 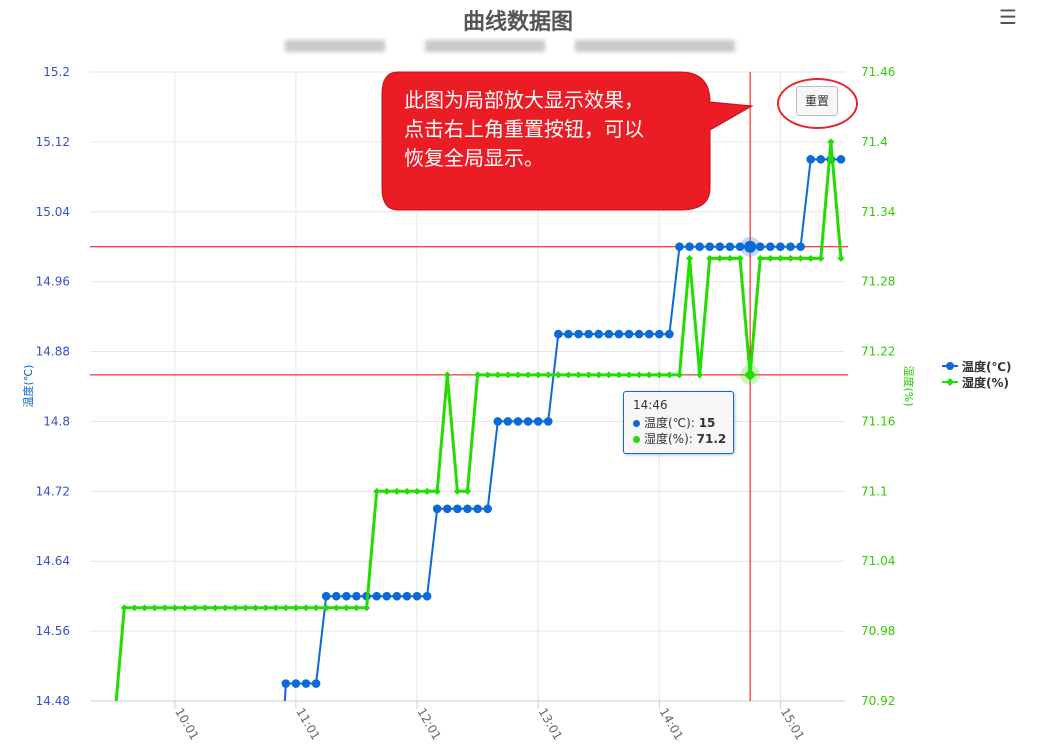 What do you see at coordinates (428, 724) in the screenshot?
I see `x-tick-label: 12:01` at bounding box center [428, 724].